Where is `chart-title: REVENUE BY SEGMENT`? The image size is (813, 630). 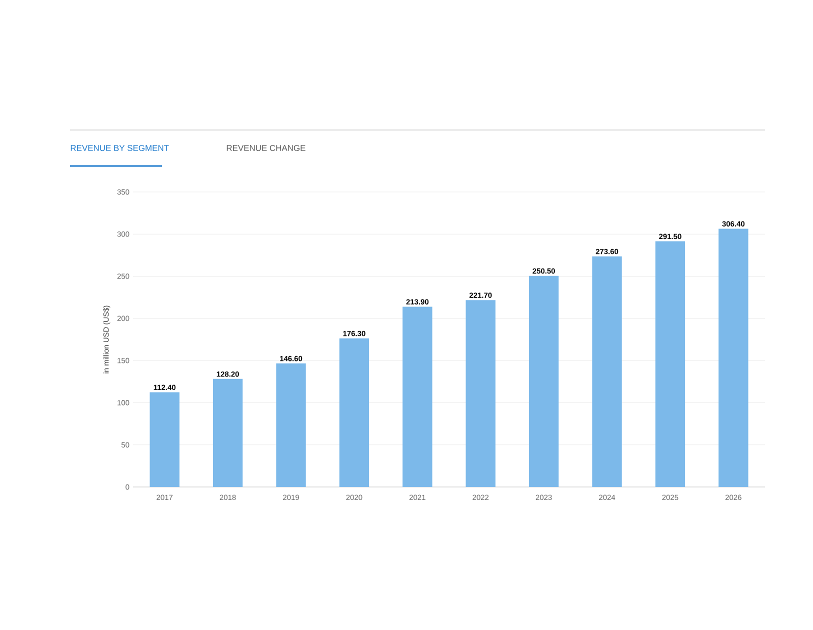 chart-title: REVENUE BY SEGMENT is located at coordinates (119, 147).